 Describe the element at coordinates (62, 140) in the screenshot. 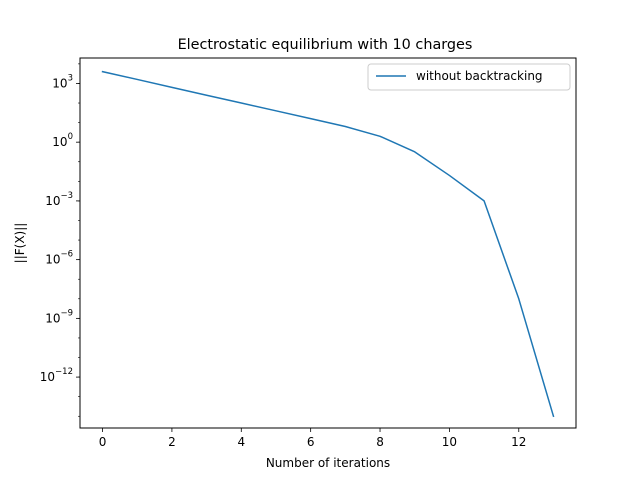

I see `y-tick-label: 10⁰` at that location.